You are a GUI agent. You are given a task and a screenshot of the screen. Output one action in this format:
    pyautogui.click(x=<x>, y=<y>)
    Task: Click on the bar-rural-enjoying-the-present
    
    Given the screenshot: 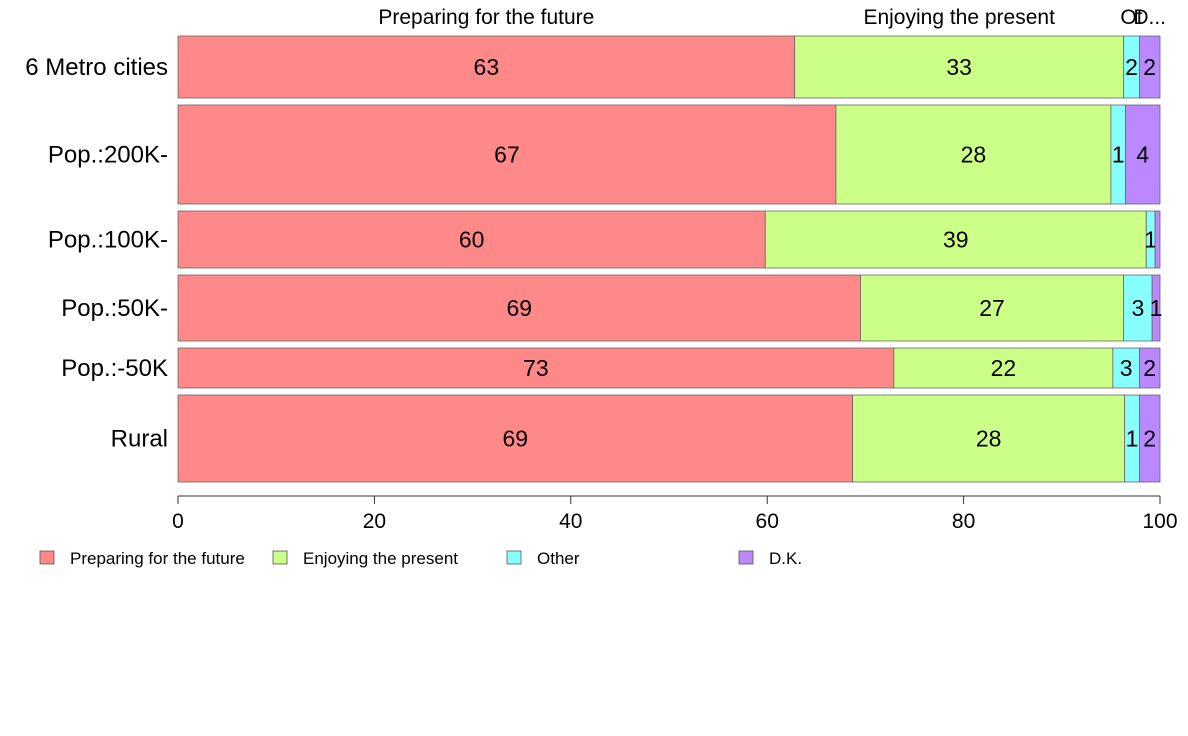 What is the action you would take?
    pyautogui.click(x=989, y=438)
    